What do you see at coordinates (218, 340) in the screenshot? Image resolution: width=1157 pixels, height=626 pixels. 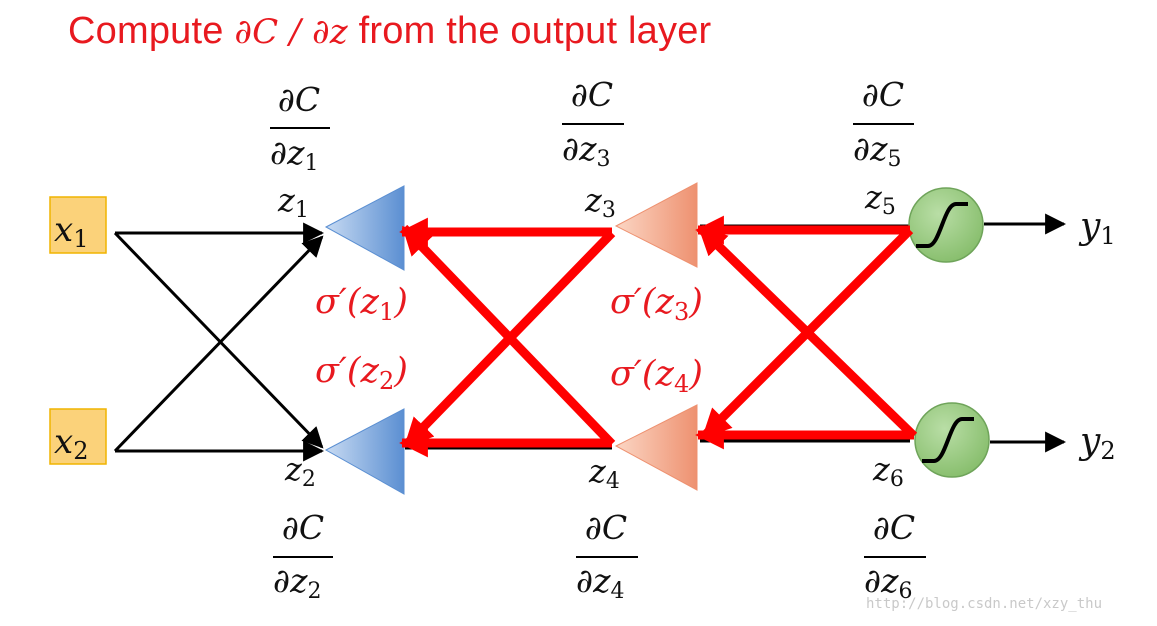 I see `edge-x1-z2` at bounding box center [218, 340].